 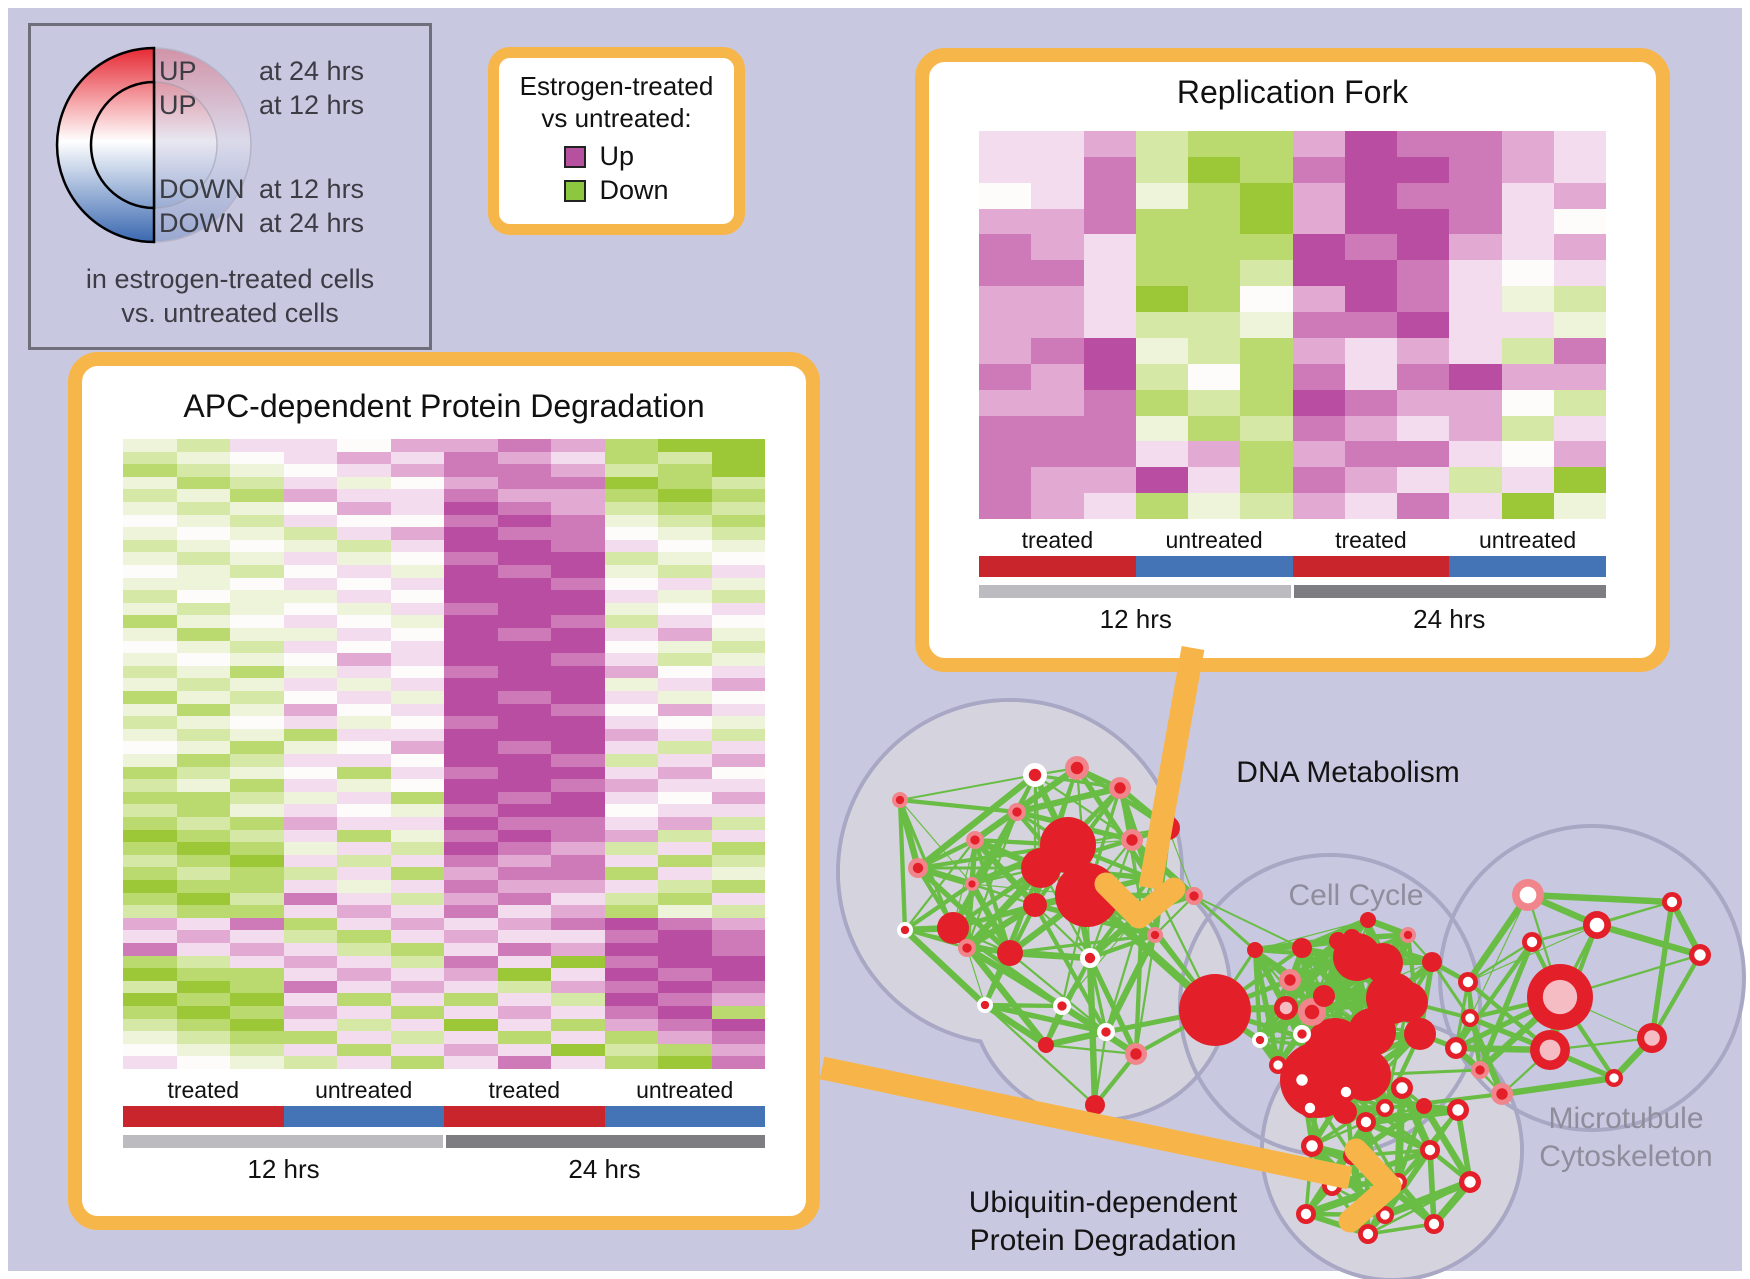 I want to click on time-label: 24 hrs, so click(x=1449, y=619).